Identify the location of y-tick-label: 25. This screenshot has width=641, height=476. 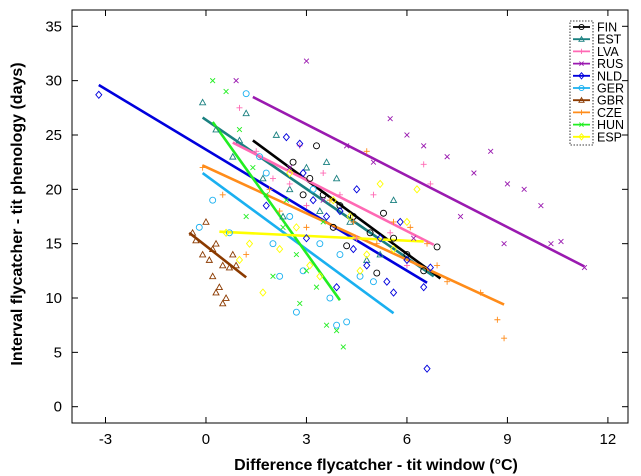
(53, 135).